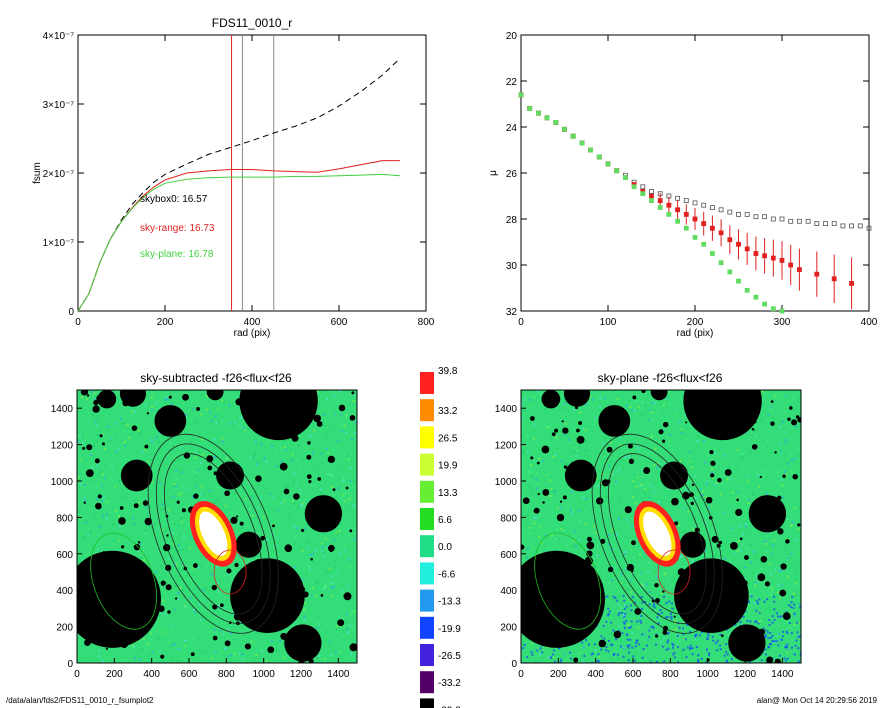 This screenshot has width=885, height=708. Describe the element at coordinates (449, 656) in the screenshot. I see `colorbar-label: -26.5` at that location.